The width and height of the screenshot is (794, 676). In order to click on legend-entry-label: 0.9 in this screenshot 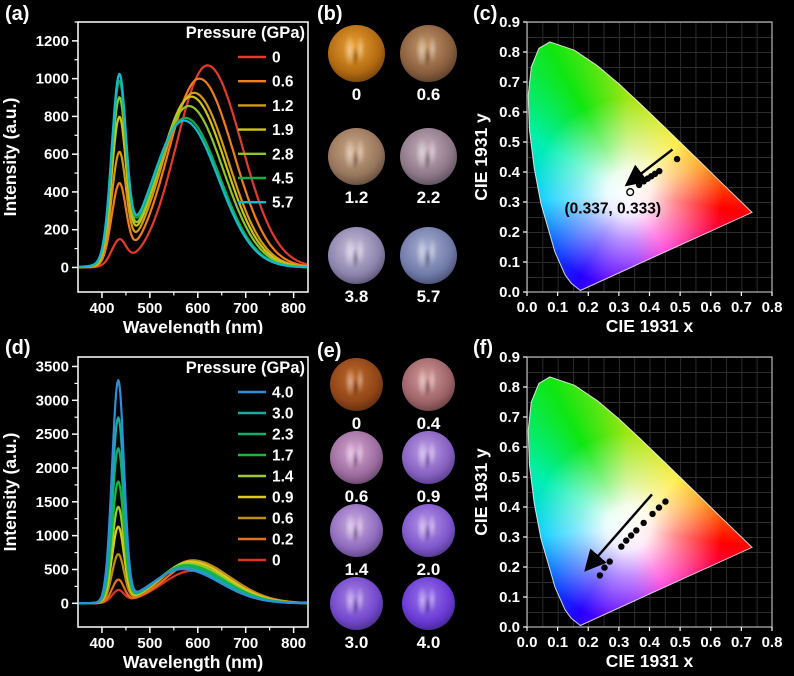, I will do `click(283, 498)`.